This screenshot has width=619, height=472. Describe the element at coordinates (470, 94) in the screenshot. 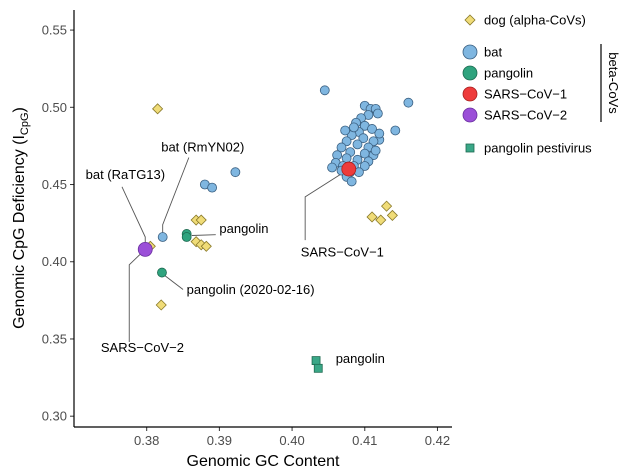

I see `legend-key-sars1` at that location.